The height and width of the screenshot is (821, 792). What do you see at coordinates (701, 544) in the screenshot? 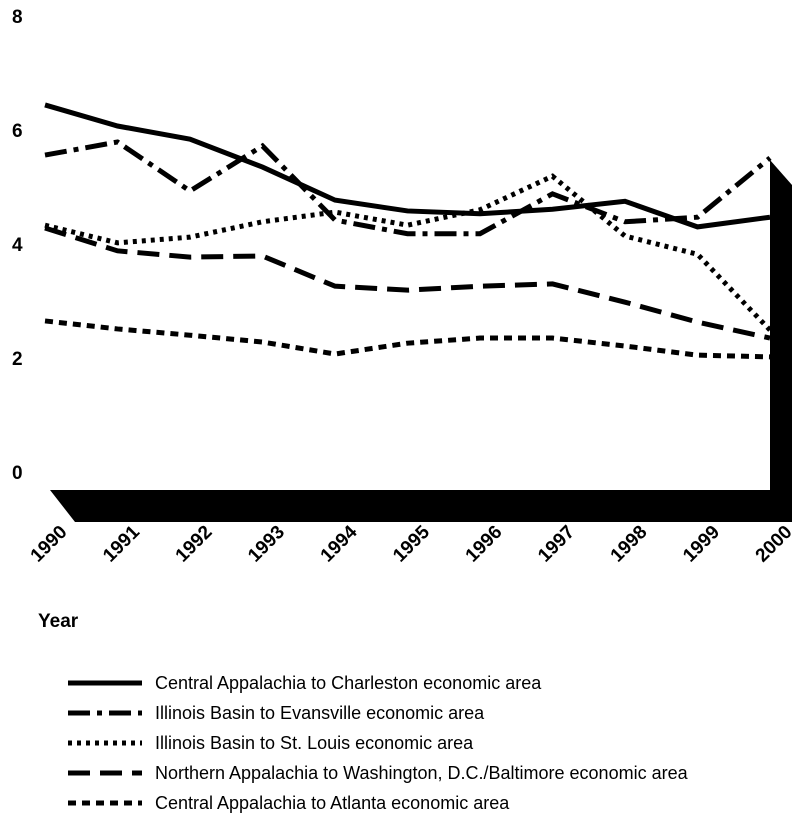
I see `x-tick-label: 1999` at bounding box center [701, 544].